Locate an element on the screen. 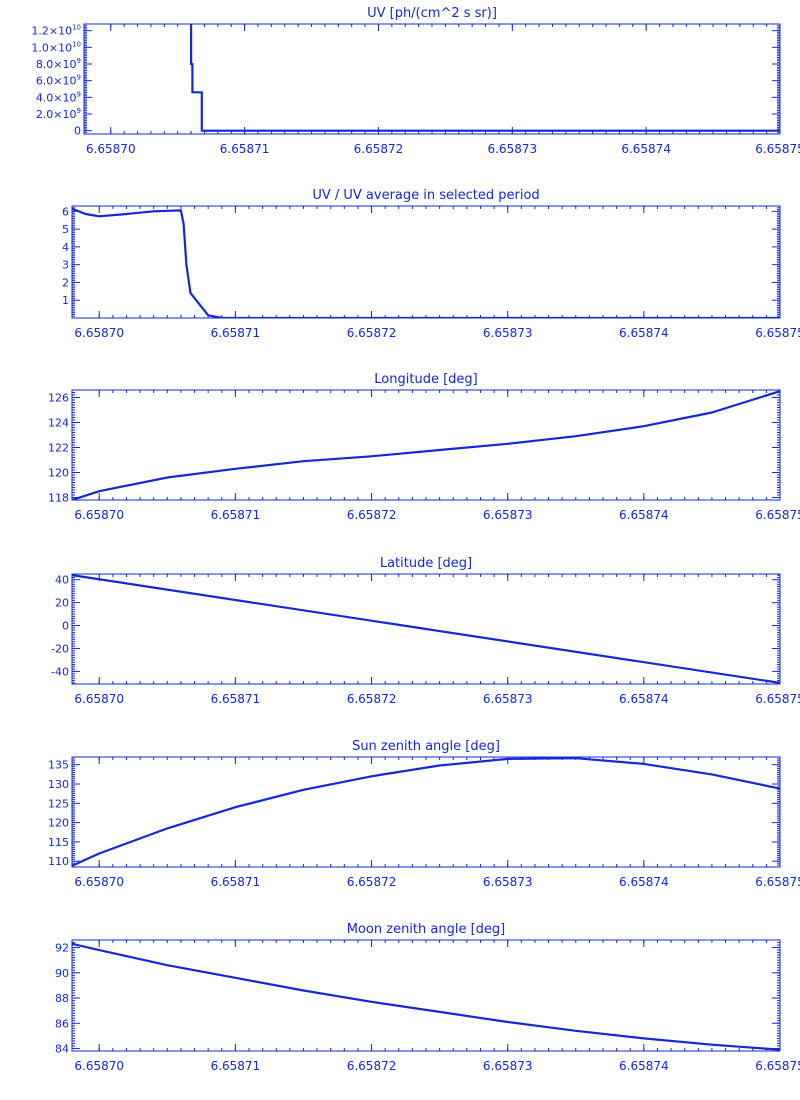 The width and height of the screenshot is (800, 1100). y-tick-mantissa: 8.0×10 is located at coordinates (56, 64).